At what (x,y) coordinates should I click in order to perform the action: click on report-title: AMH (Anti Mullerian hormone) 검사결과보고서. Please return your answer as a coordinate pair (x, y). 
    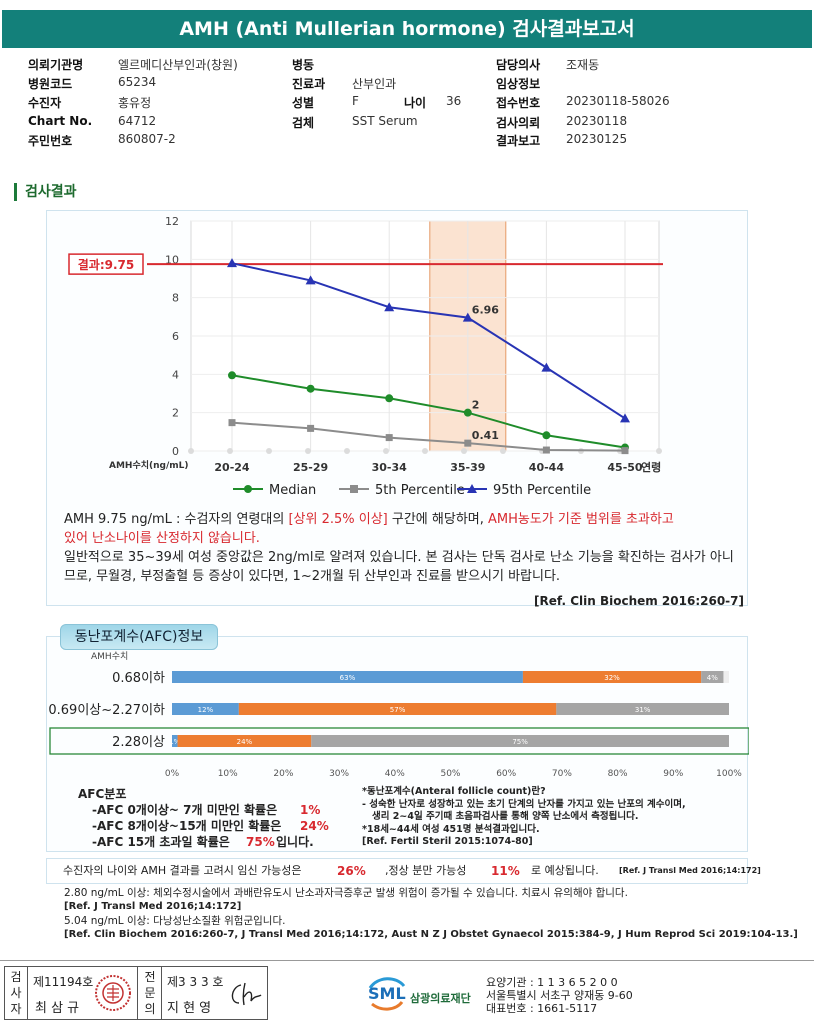
    Looking at the image, I should click on (407, 29).